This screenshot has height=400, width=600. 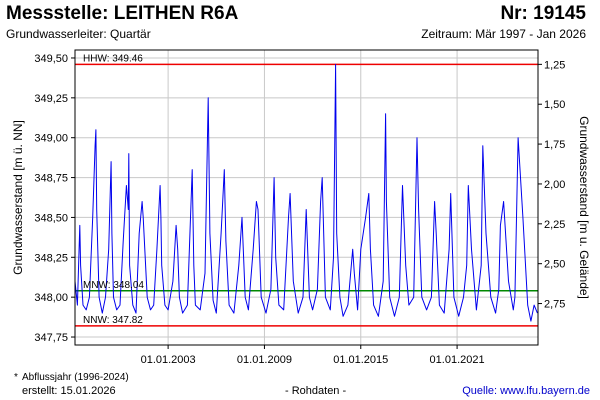 What do you see at coordinates (51, 298) in the screenshot?
I see `y-tick-label-left: 348,00` at bounding box center [51, 298].